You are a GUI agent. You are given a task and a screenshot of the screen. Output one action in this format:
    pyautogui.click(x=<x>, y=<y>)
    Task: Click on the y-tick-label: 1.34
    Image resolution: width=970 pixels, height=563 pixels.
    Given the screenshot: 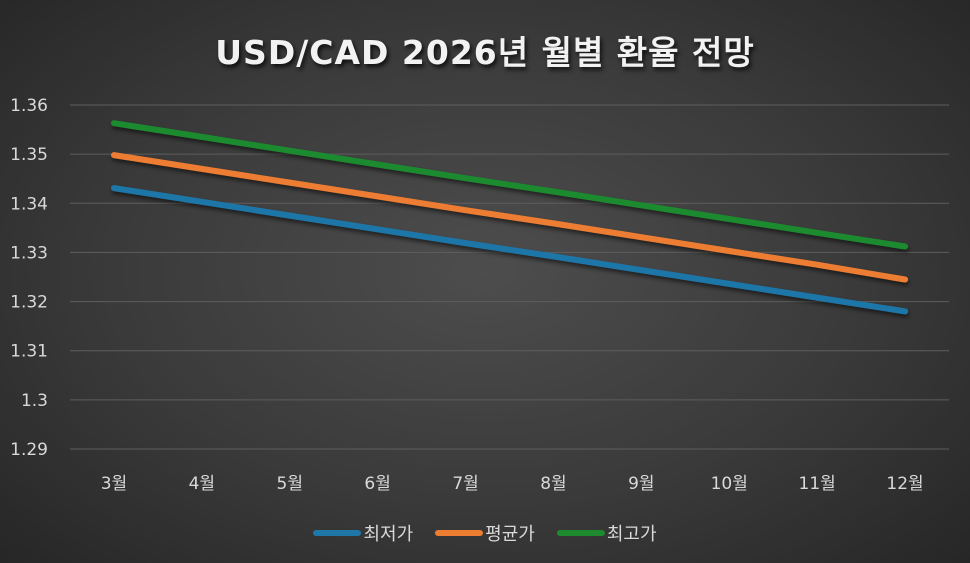 What is the action you would take?
    pyautogui.click(x=29, y=204)
    